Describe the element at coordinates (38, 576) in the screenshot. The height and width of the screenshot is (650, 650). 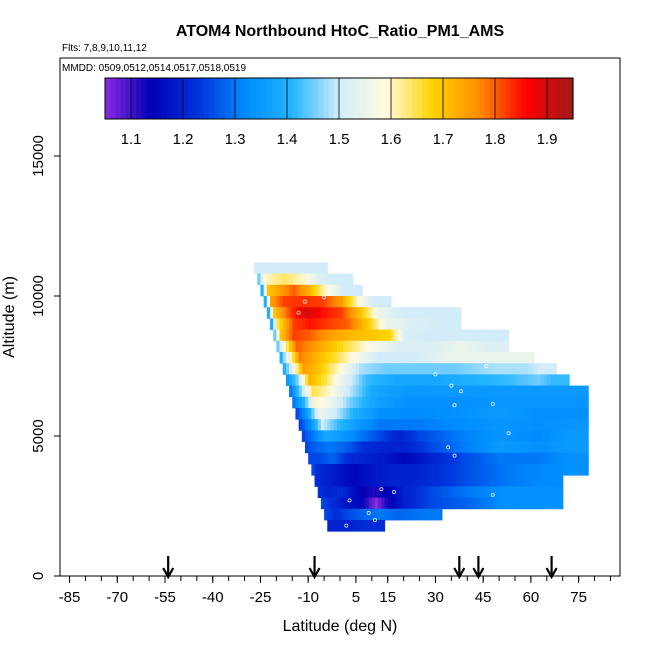
I see `y-tick-label: 0` at that location.